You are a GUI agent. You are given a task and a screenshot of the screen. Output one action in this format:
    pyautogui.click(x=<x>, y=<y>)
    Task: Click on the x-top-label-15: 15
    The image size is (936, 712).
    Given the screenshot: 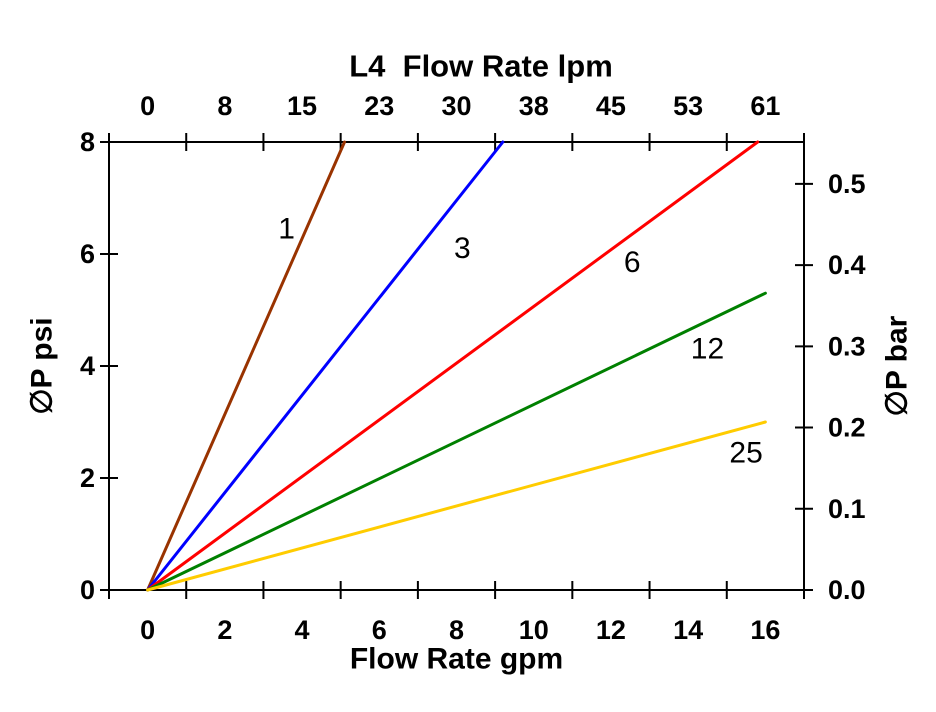 What is the action you would take?
    pyautogui.click(x=302, y=106)
    